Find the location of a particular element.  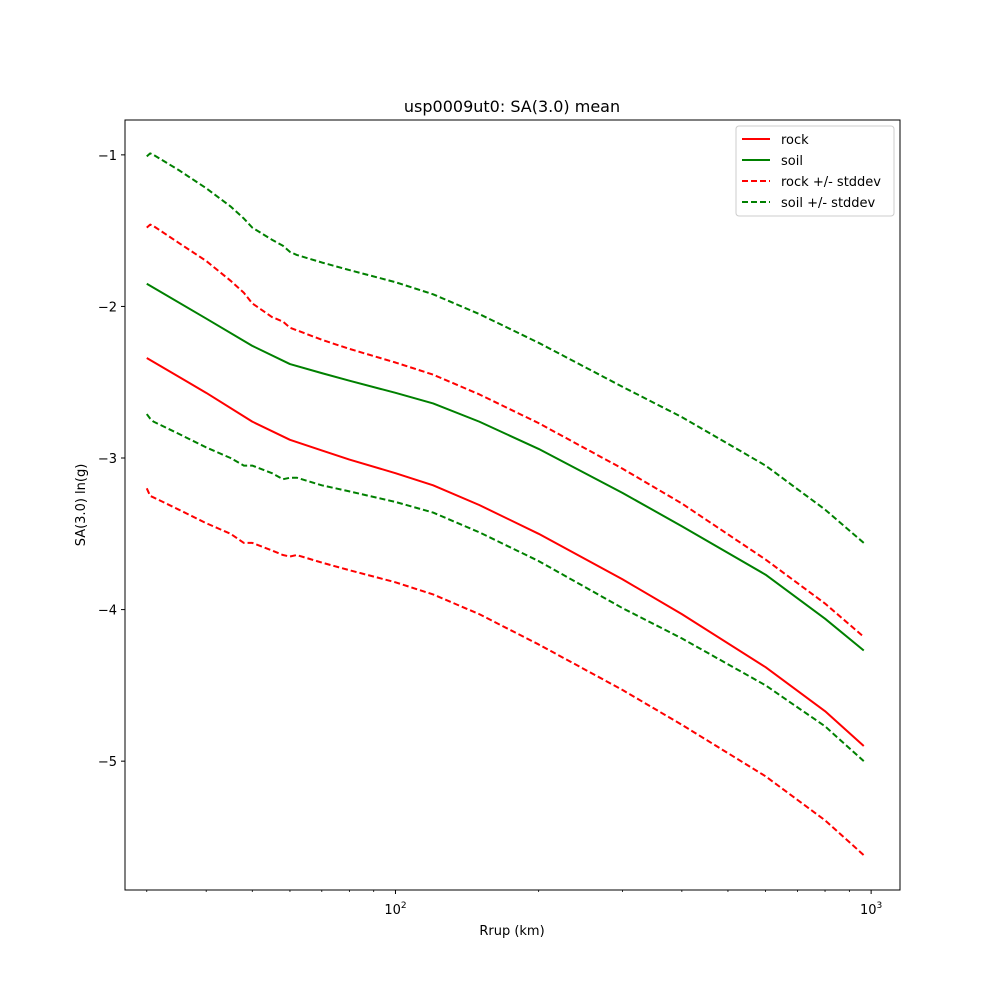

y-tick-label: −4 is located at coordinates (107, 611).